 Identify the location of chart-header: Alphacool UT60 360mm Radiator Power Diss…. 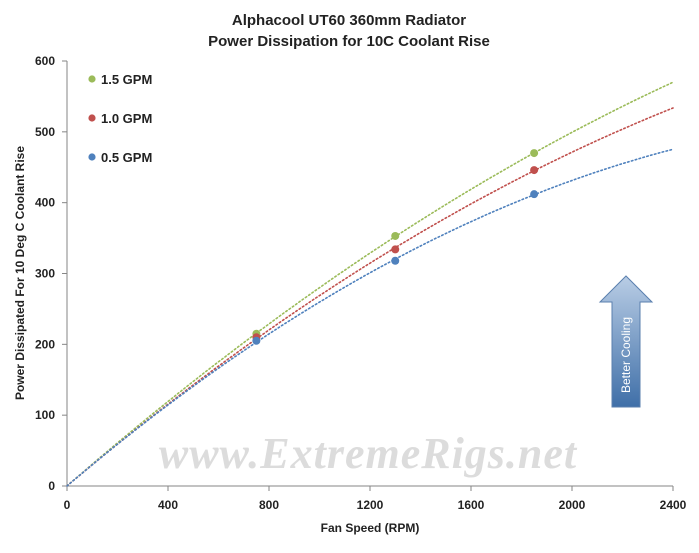
(349, 31).